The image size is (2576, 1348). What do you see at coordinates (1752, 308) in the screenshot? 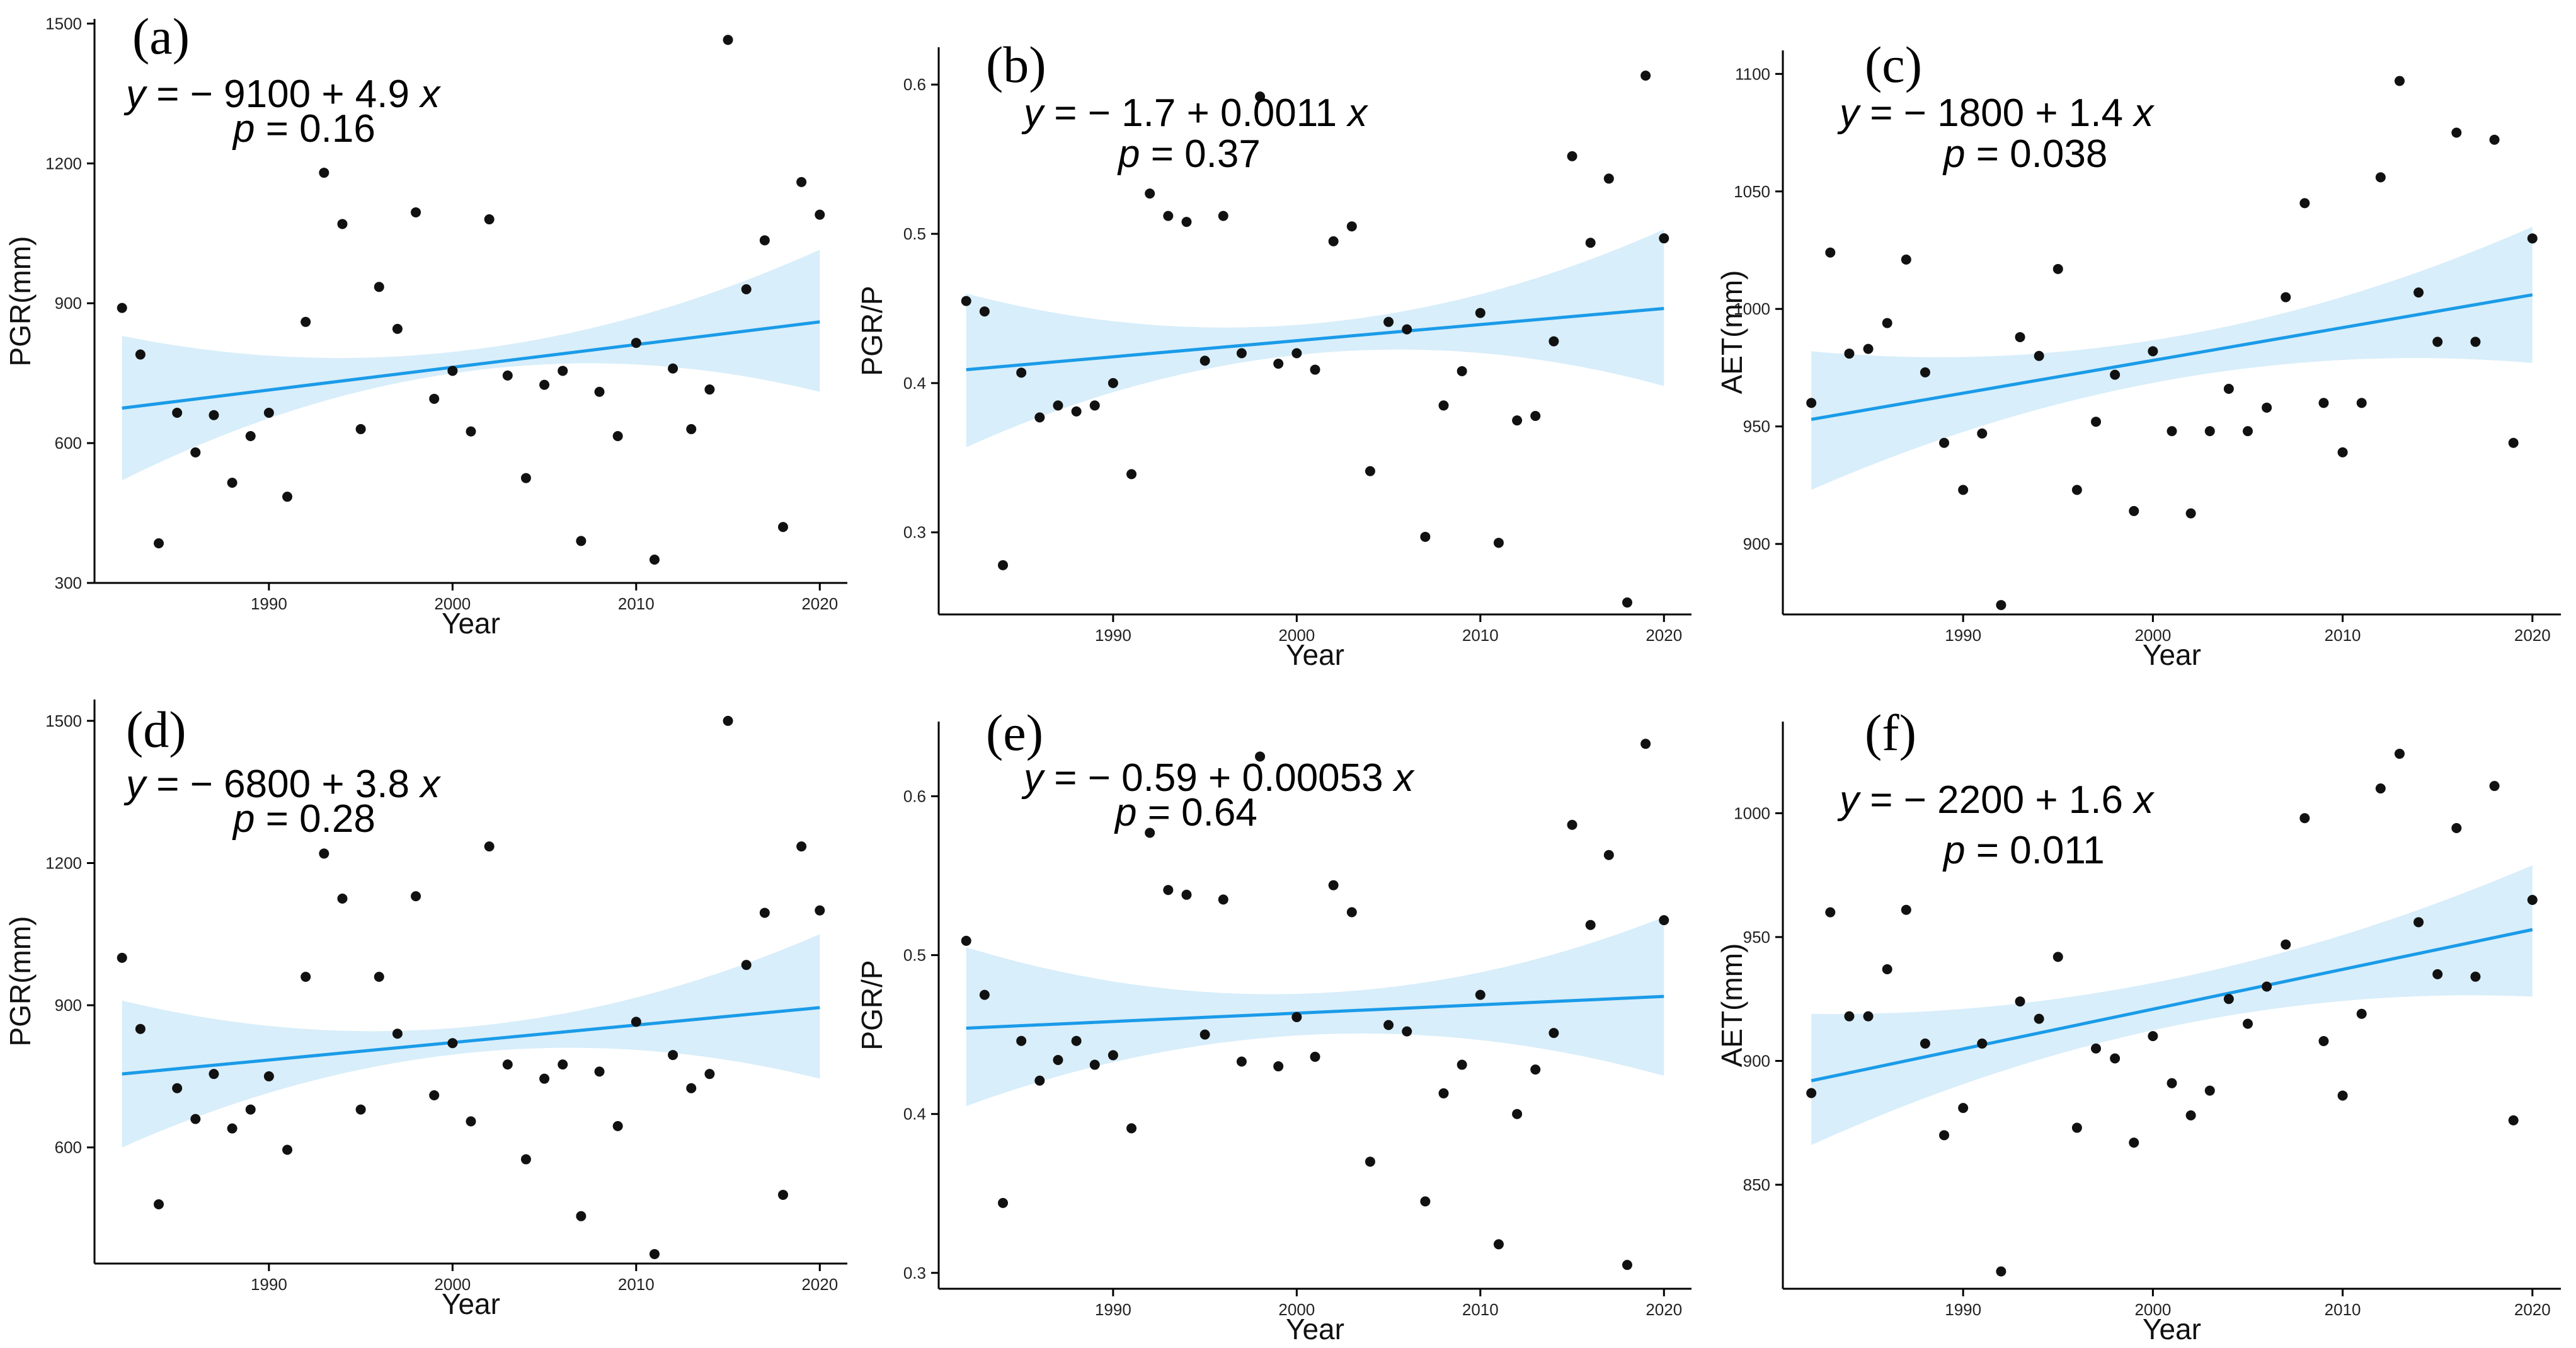
I see `y-tick-label: 1000` at bounding box center [1752, 308].